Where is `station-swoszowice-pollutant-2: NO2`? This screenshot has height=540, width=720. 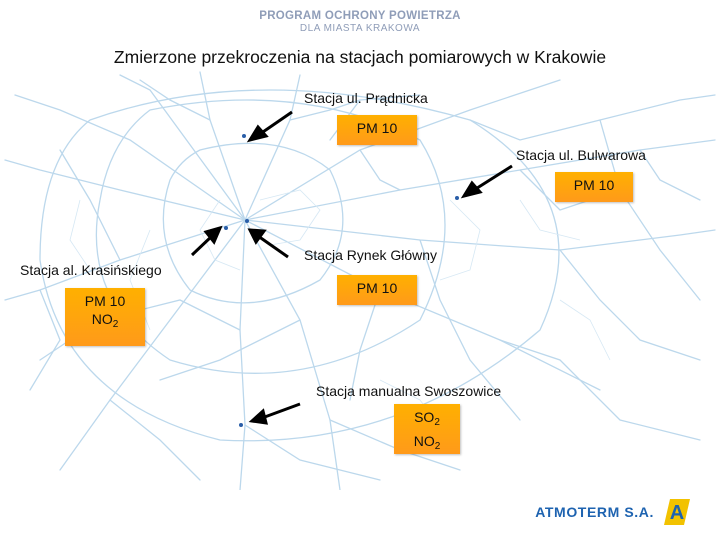
station-swoszowice-pollutant-2: NO2 is located at coordinates (427, 442).